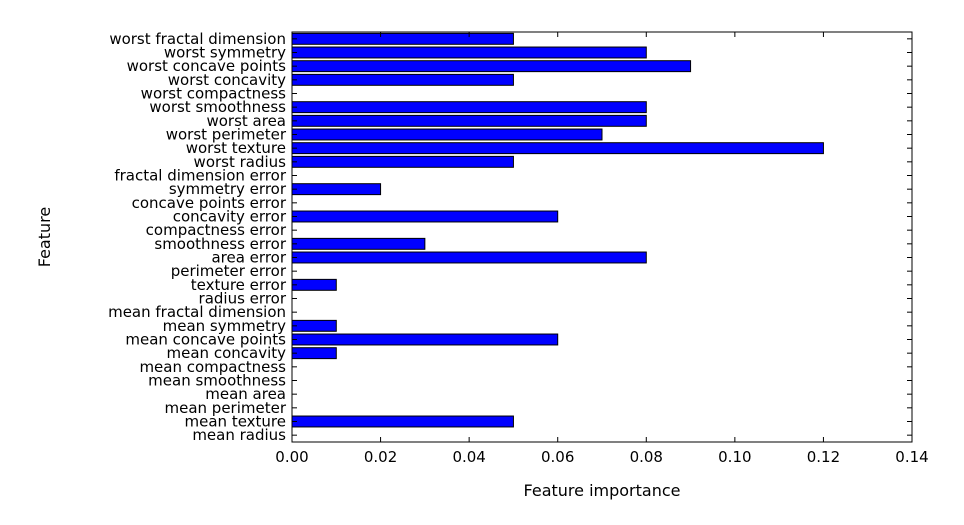  I want to click on y-tick-label: mean perimeter, so click(225, 408).